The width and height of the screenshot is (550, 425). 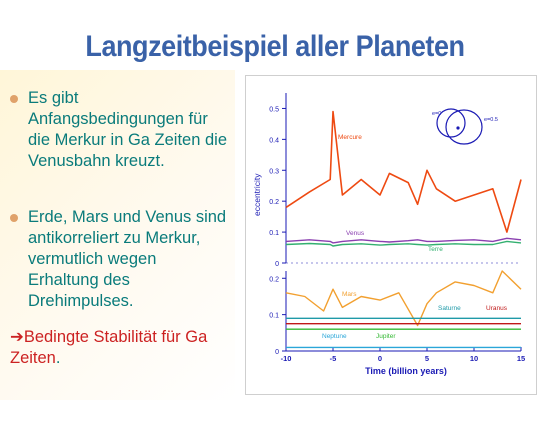 What do you see at coordinates (355, 233) in the screenshot?
I see `label-venus: Venus` at bounding box center [355, 233].